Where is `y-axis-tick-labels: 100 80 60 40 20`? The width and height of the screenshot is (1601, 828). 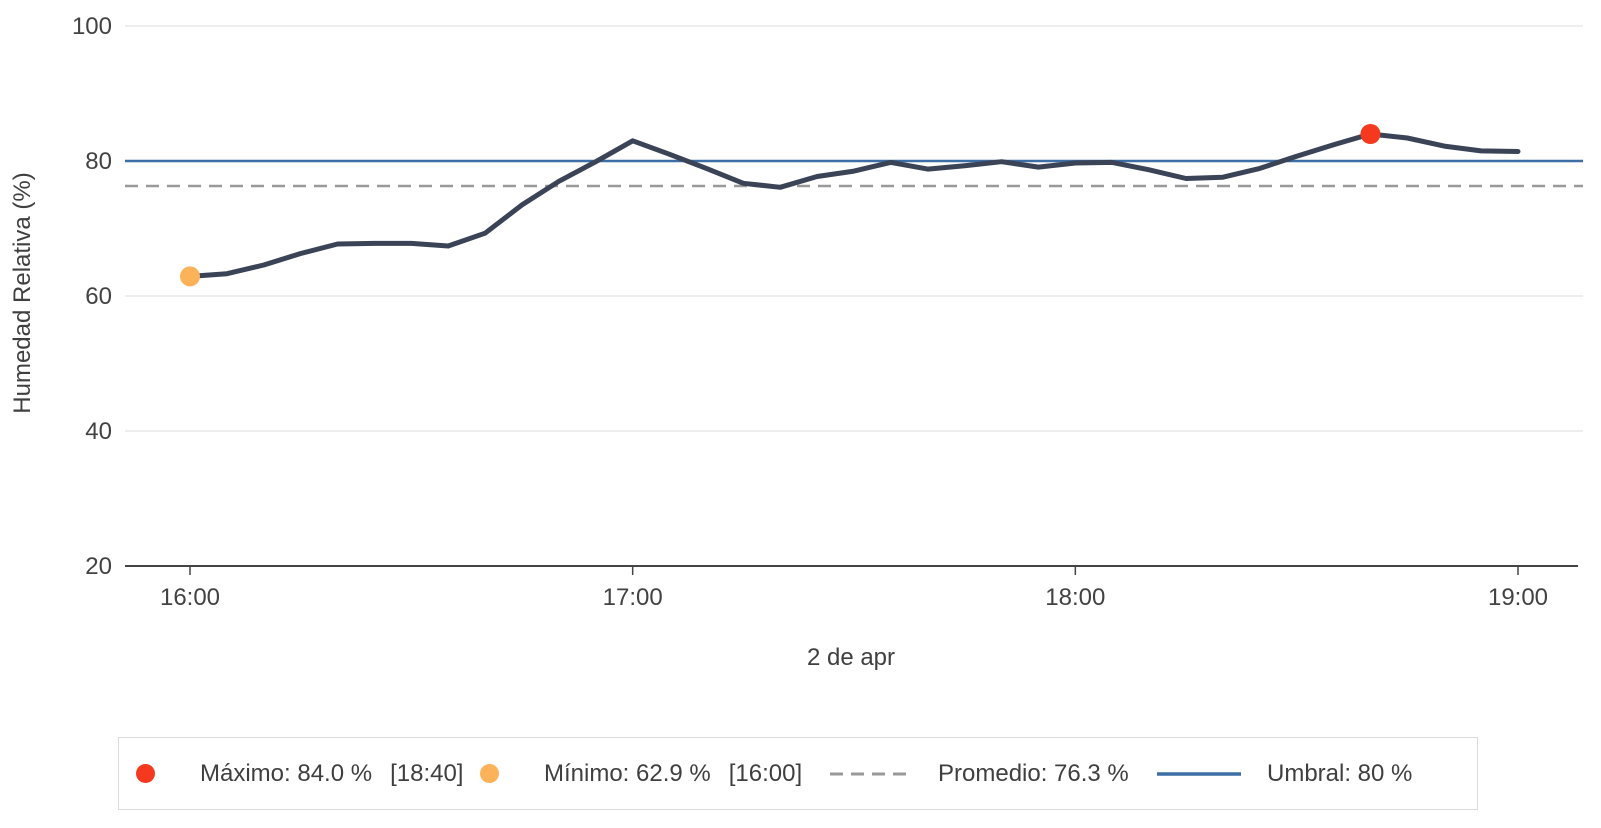 y-axis-tick-labels: 100 80 60 40 20 is located at coordinates (92, 296).